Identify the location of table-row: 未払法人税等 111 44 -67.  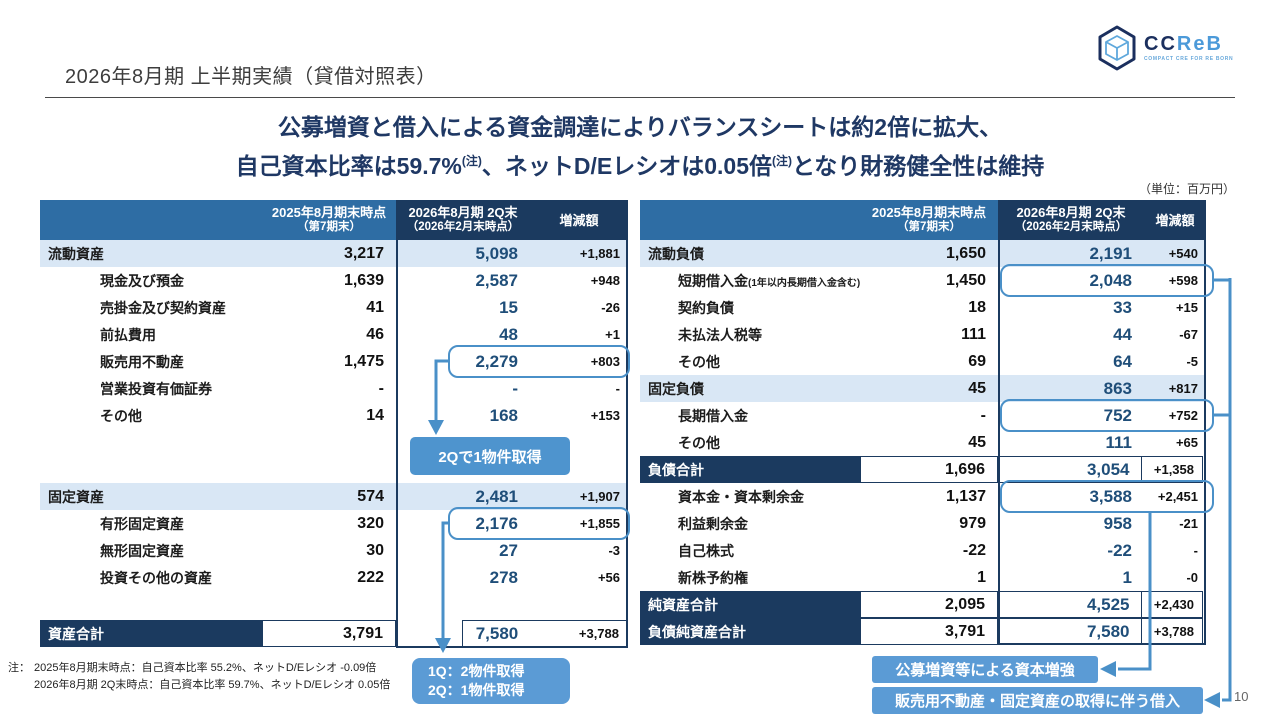
(923, 334).